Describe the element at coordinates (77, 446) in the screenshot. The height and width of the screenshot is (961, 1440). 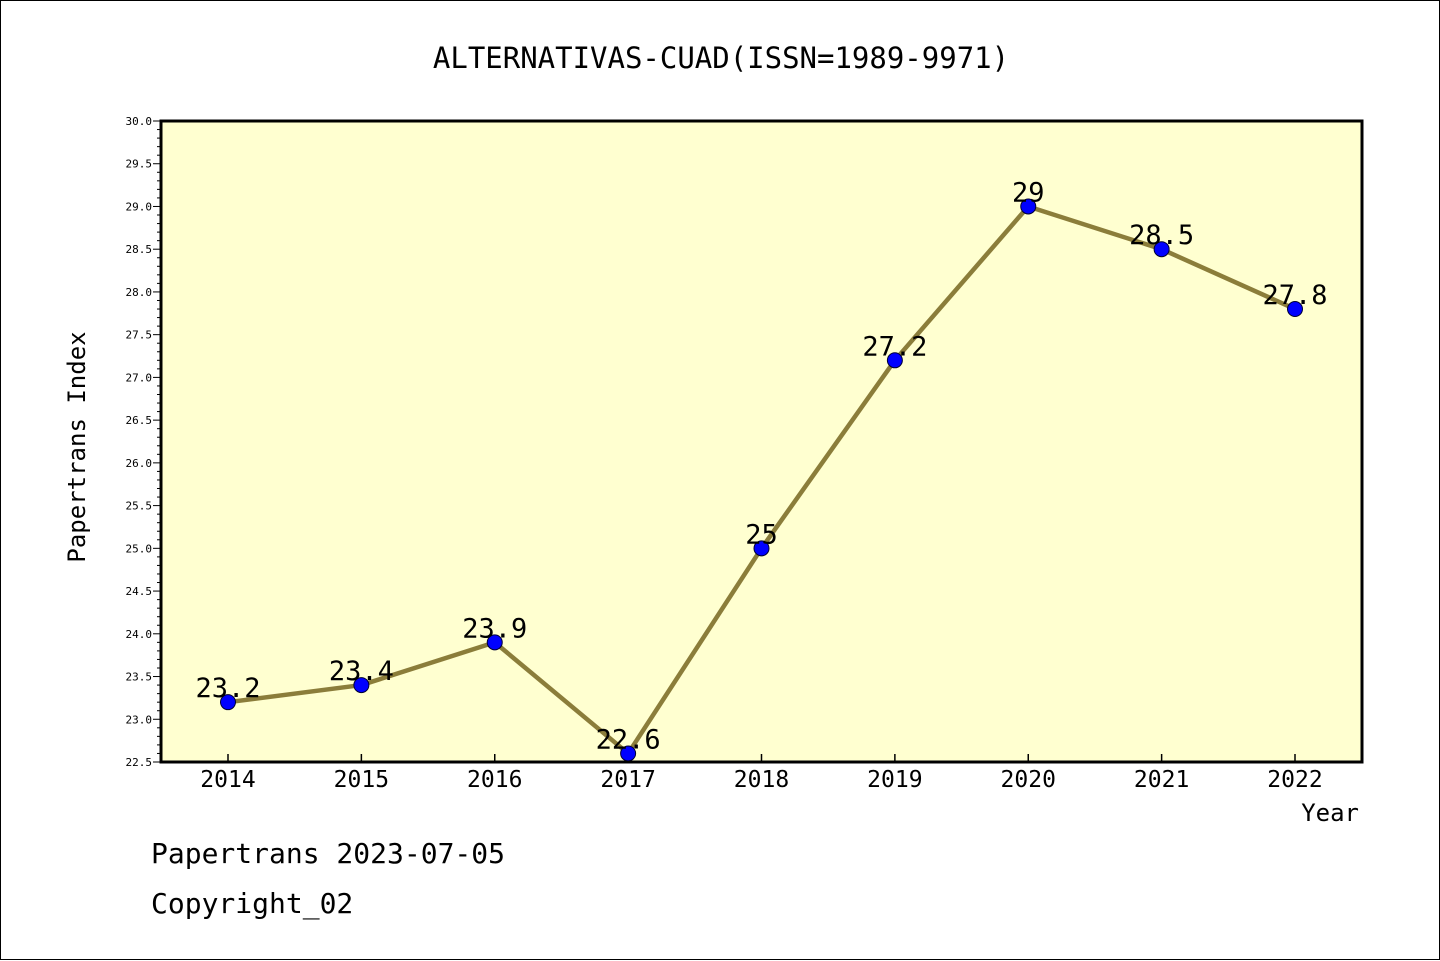
I see `y-axis-label: Papertrans Index` at that location.